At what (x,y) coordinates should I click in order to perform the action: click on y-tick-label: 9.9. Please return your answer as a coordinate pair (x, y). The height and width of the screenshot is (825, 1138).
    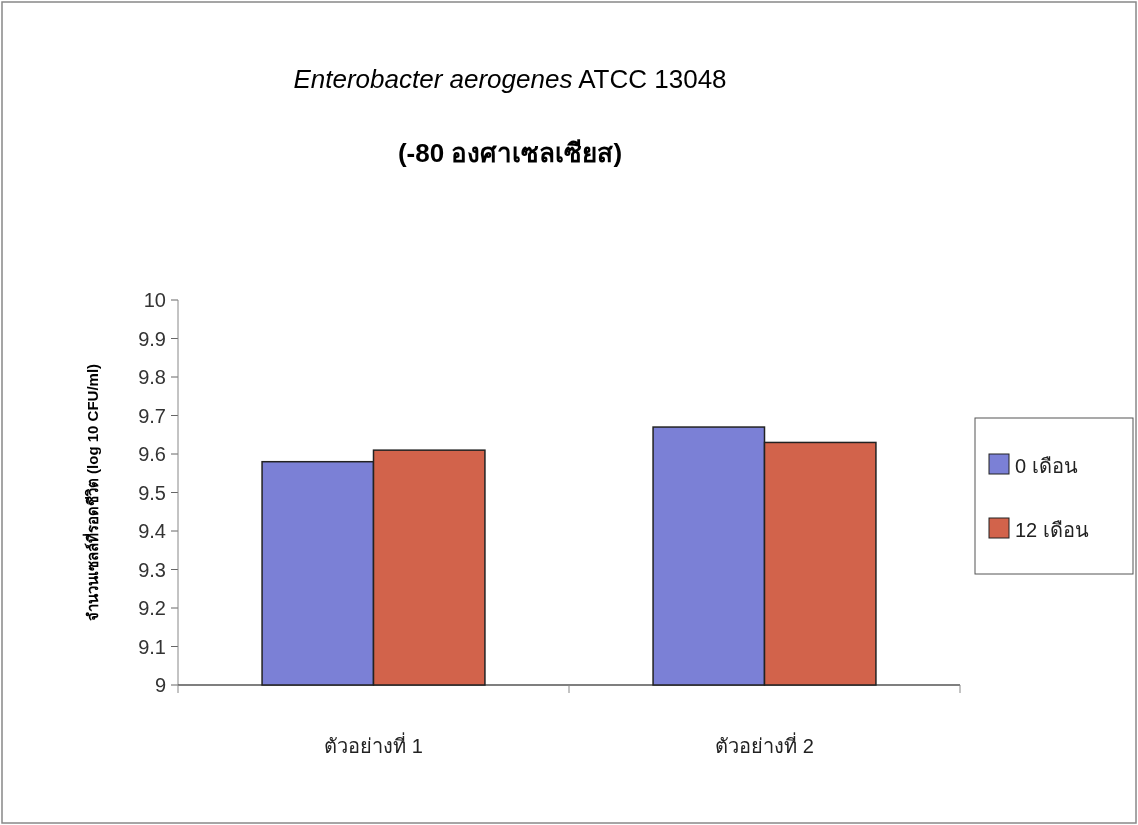
    Looking at the image, I should click on (152, 338).